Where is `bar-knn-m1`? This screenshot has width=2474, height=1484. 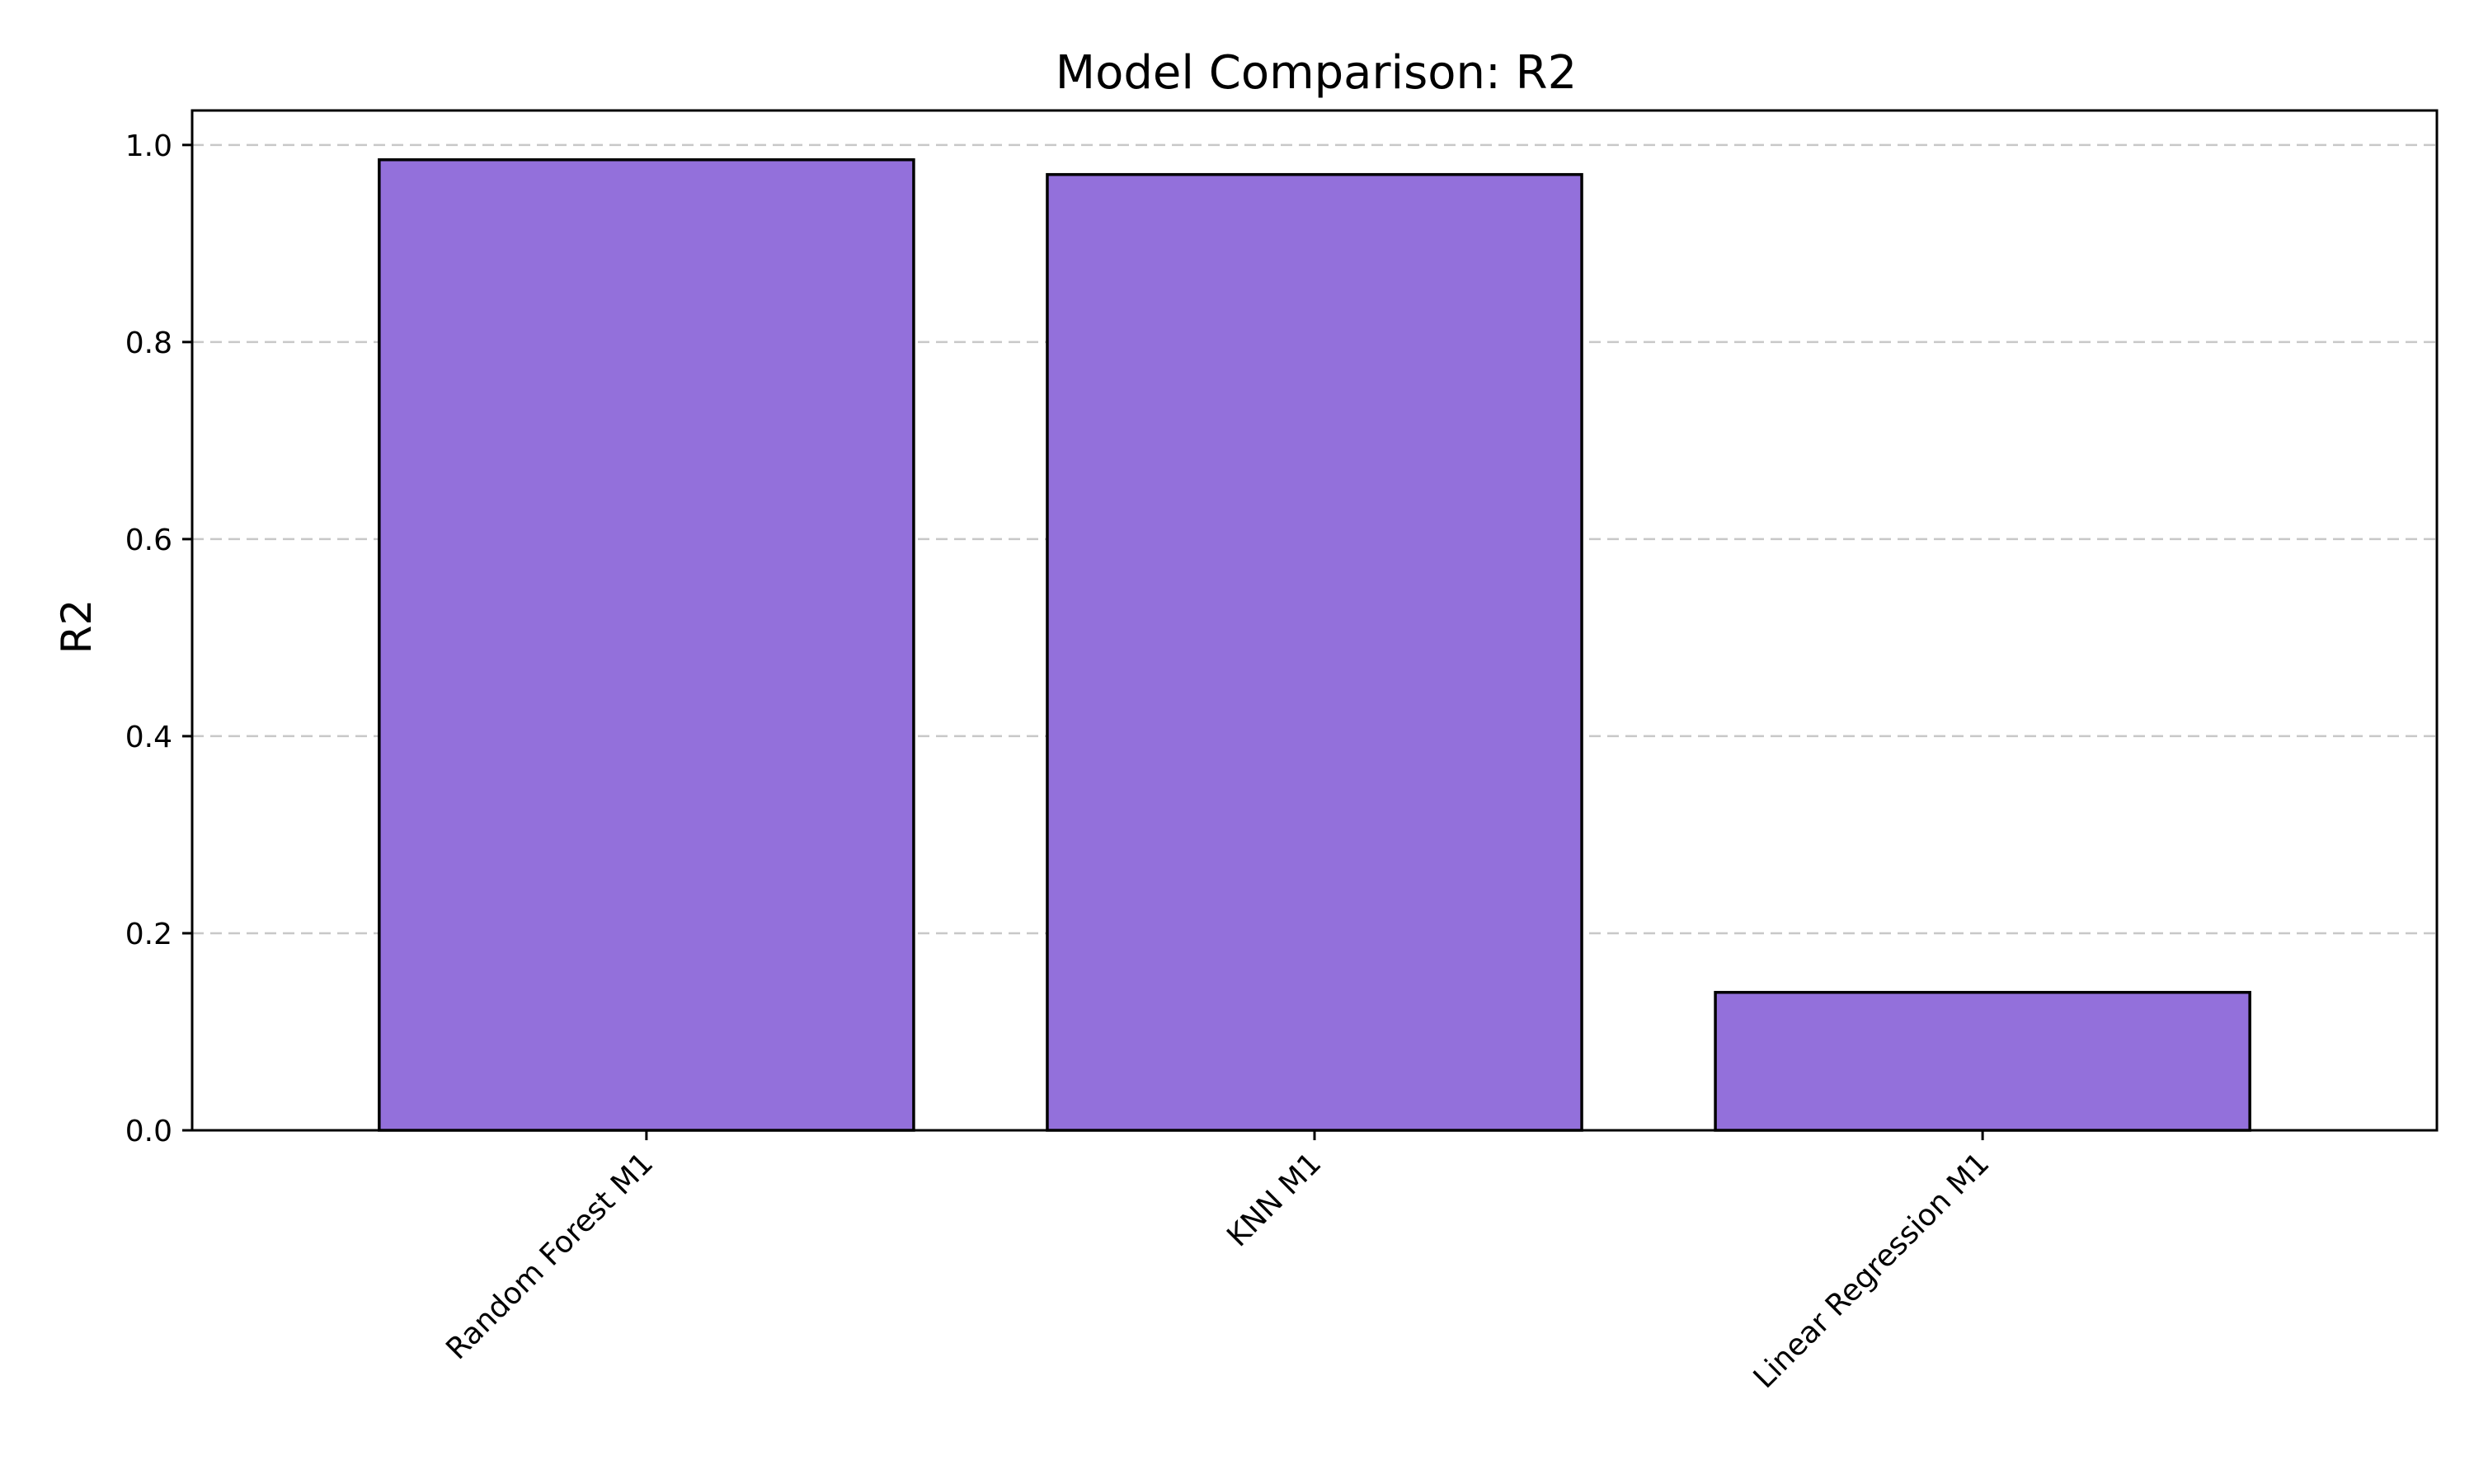
bar-knn-m1 is located at coordinates (1314, 652).